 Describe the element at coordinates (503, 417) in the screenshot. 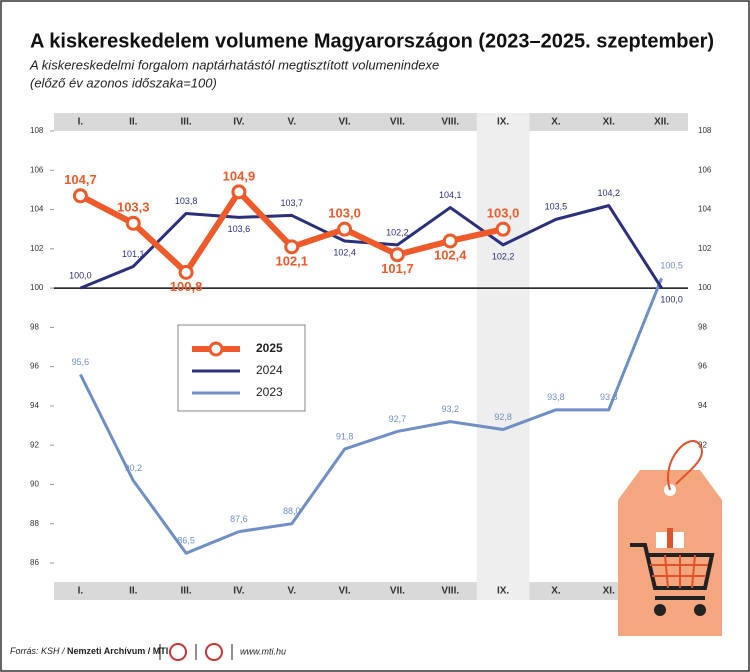

I see `data-label: 92,8` at that location.